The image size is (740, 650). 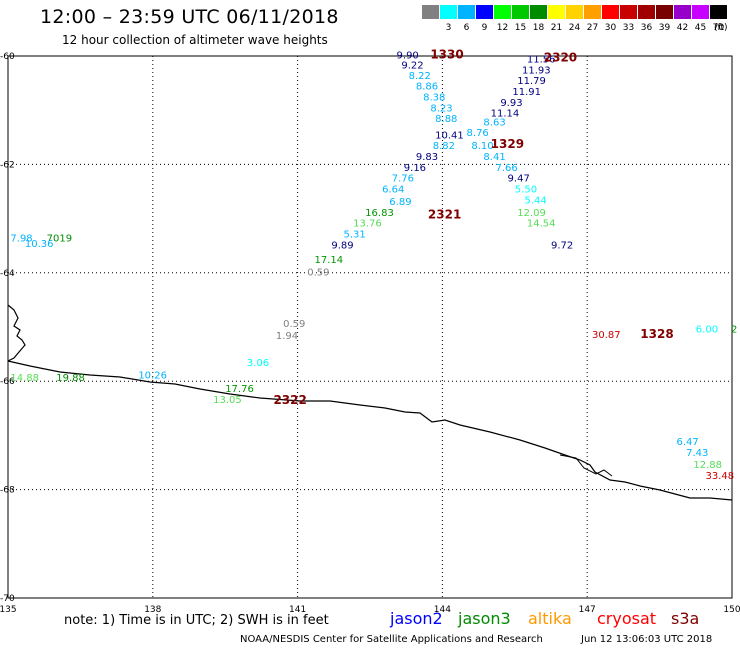 I want to click on wave-height-value: 8.23, so click(x=441, y=108).